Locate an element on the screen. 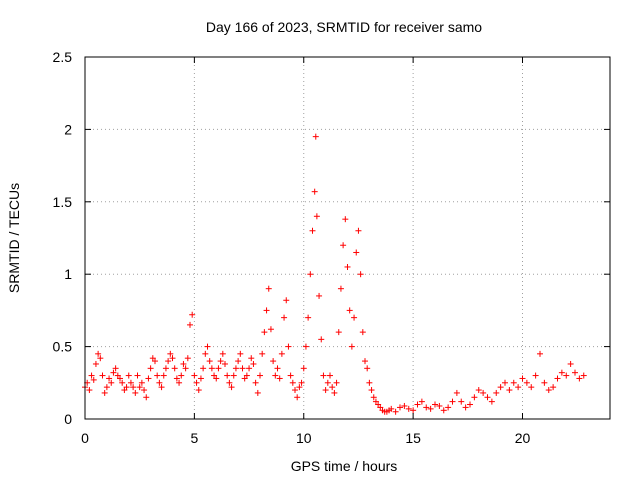 This screenshot has height=480, width=640. y-axis-label: SRMTID / TECUs is located at coordinates (14, 238).